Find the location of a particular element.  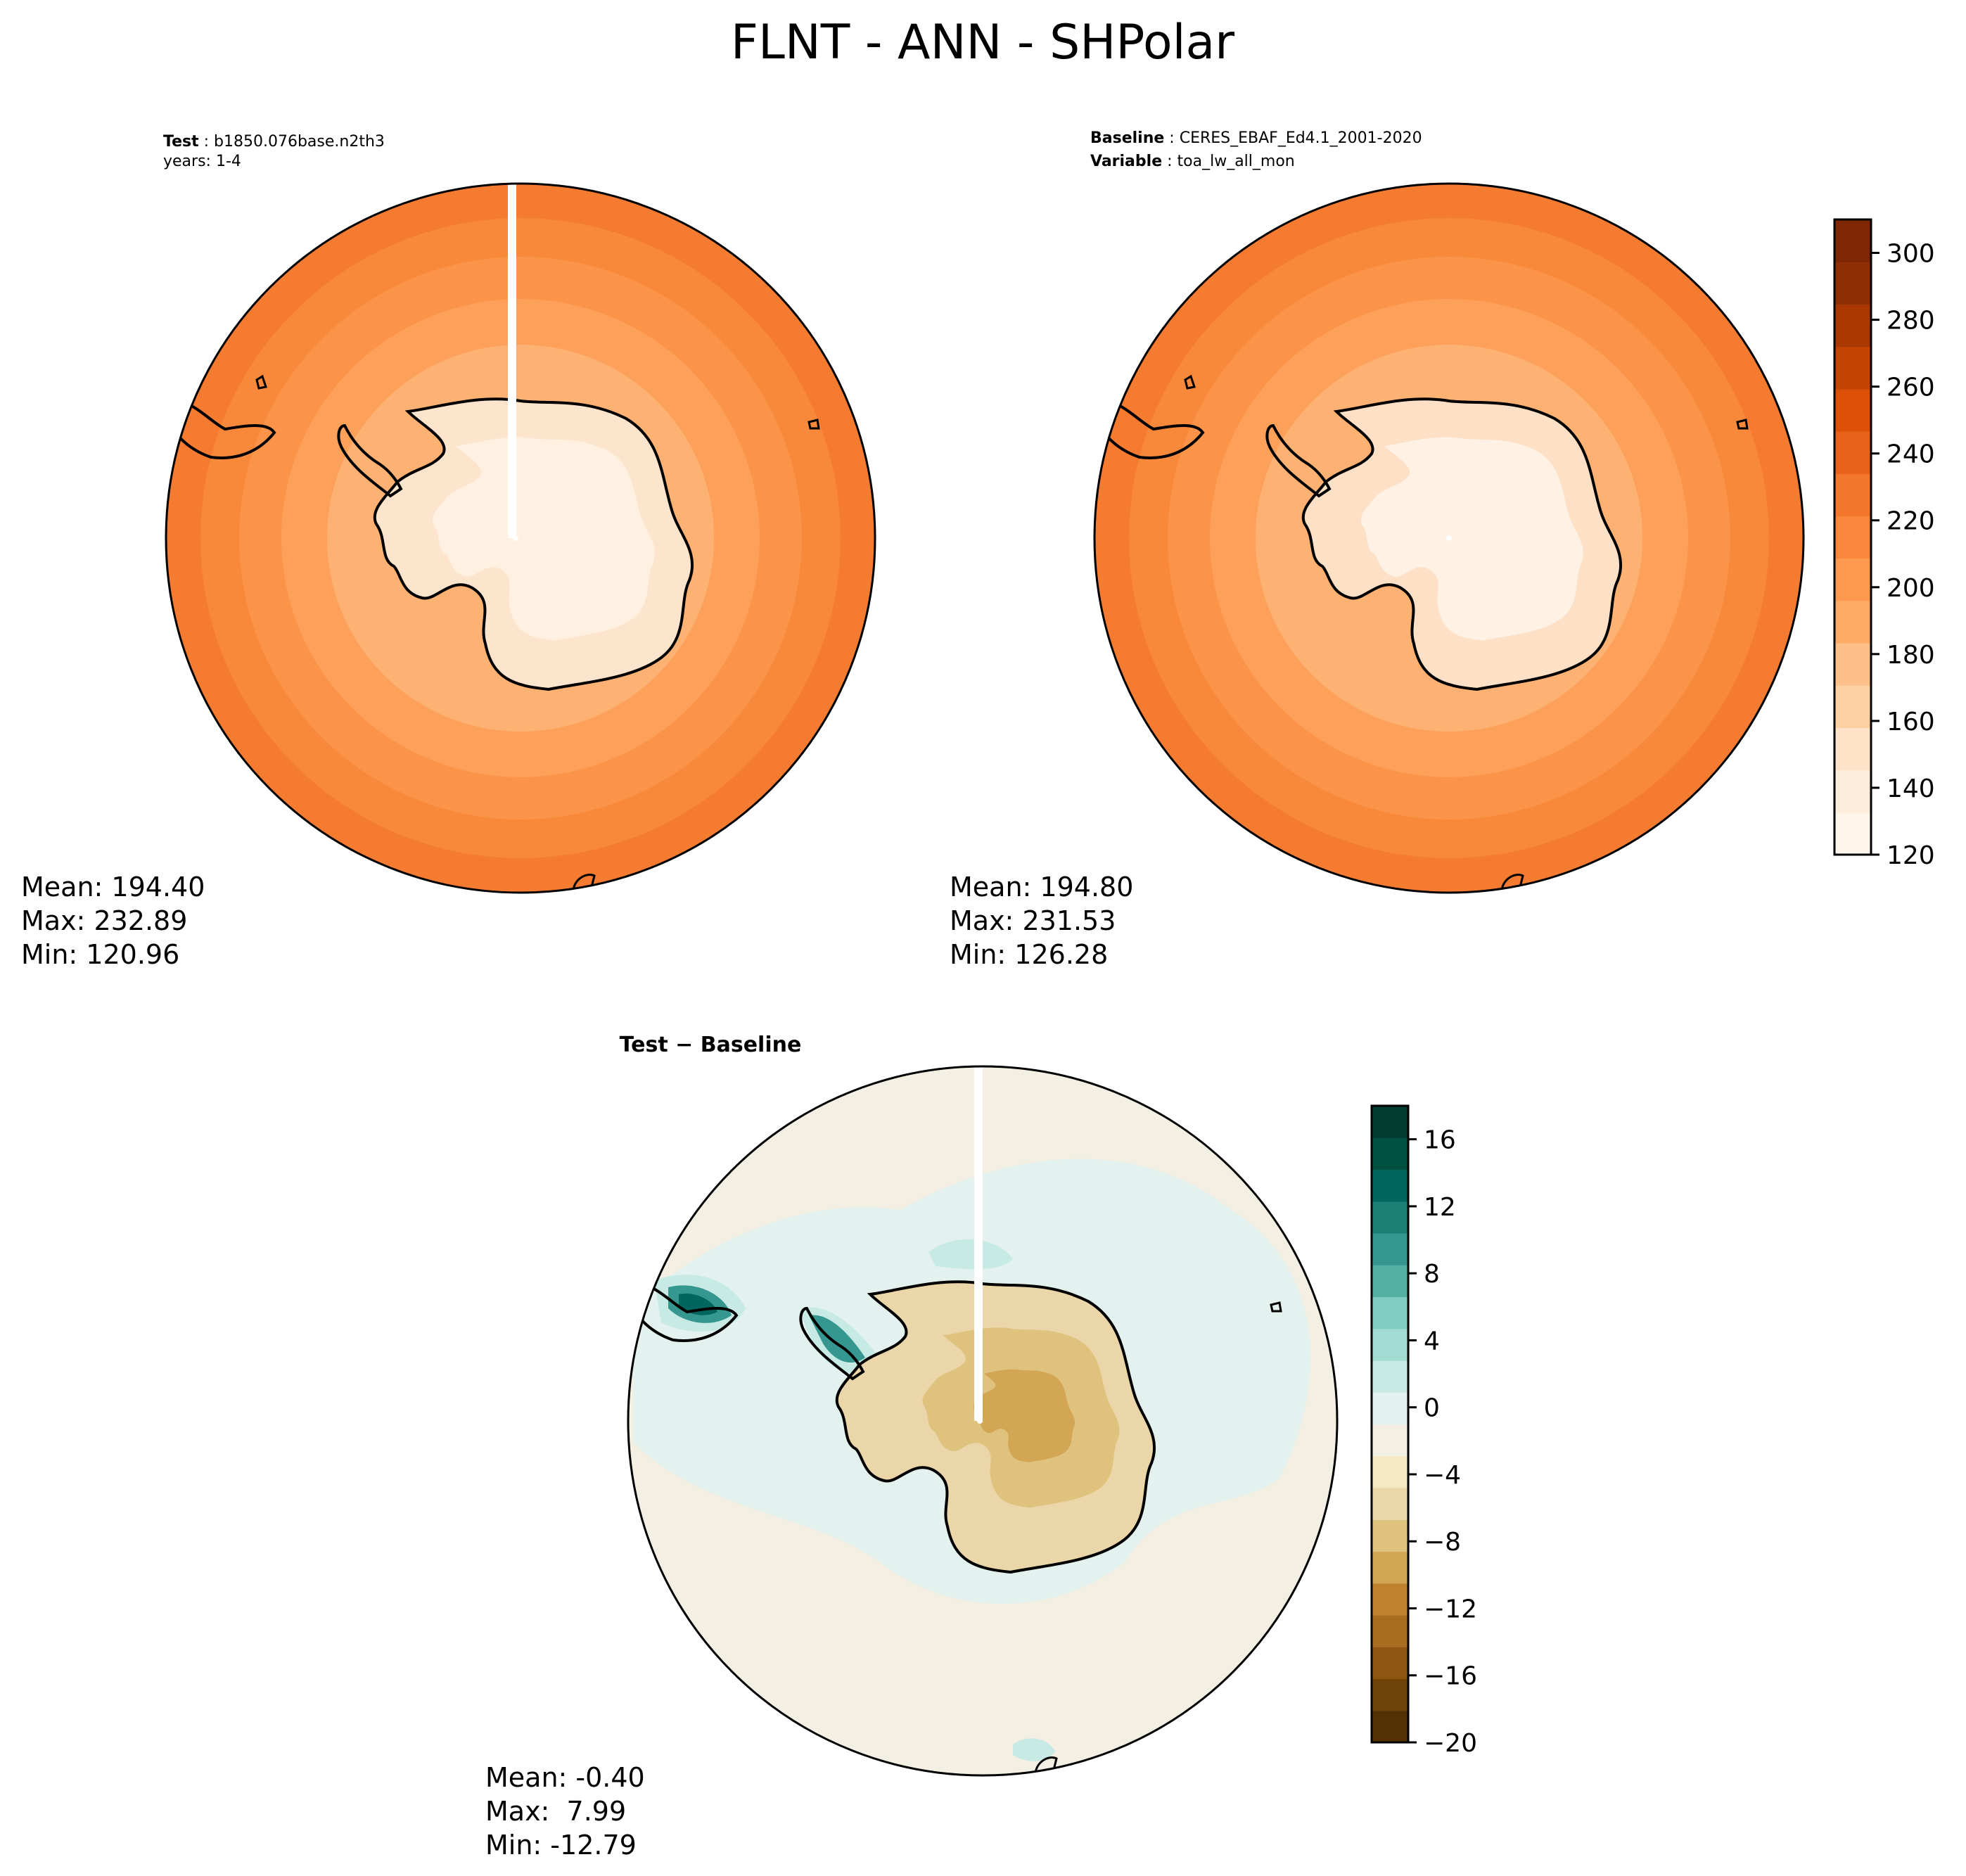

diff-title: Test − Baseline is located at coordinates (711, 1045).